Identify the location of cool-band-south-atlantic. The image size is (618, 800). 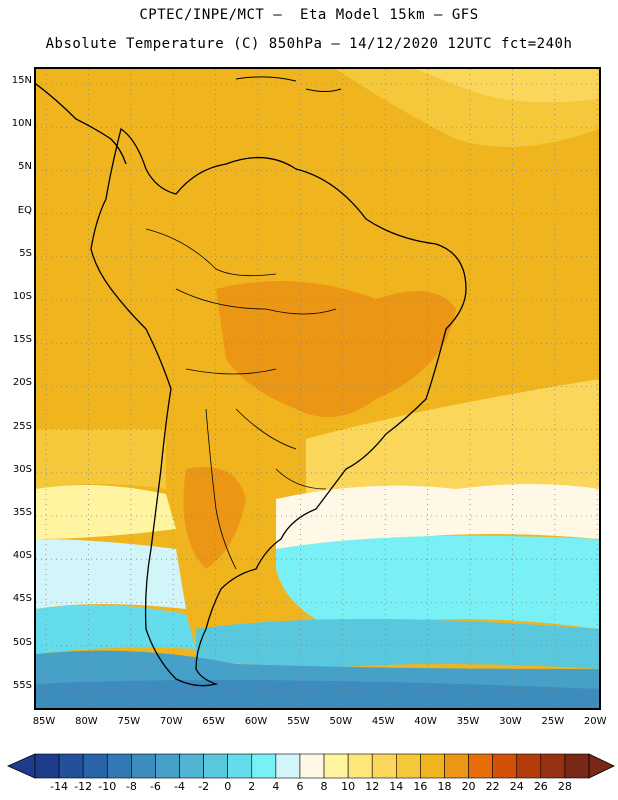
(397, 644).